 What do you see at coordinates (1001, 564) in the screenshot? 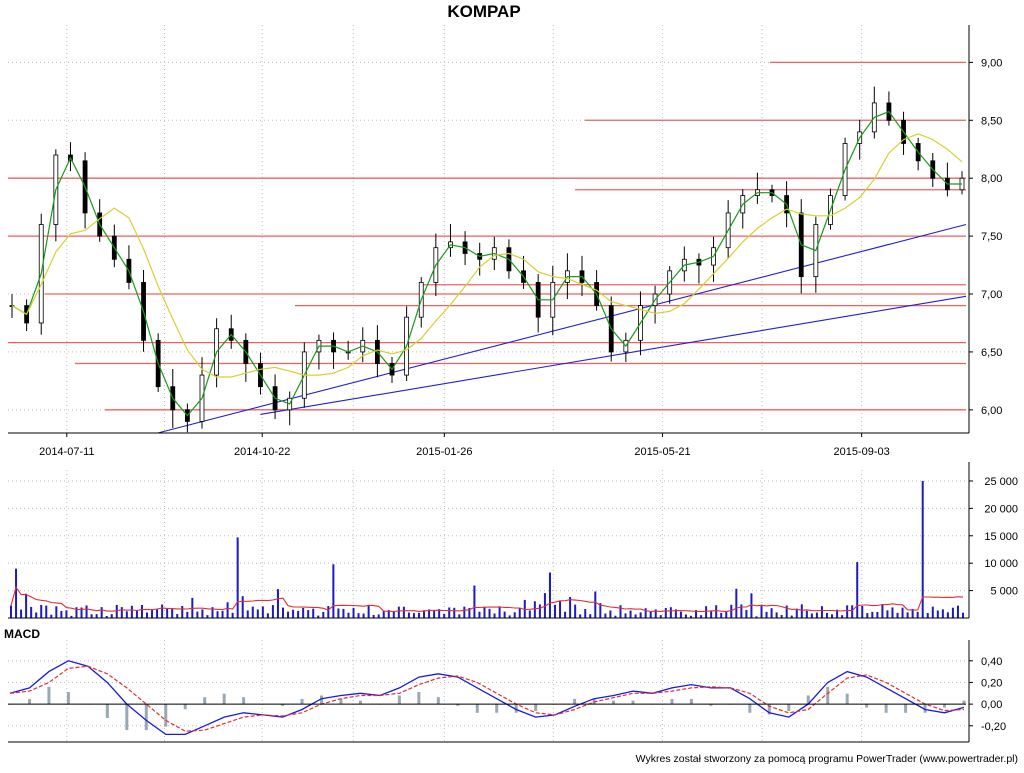
I see `y-tick-label: 10 000` at bounding box center [1001, 564].